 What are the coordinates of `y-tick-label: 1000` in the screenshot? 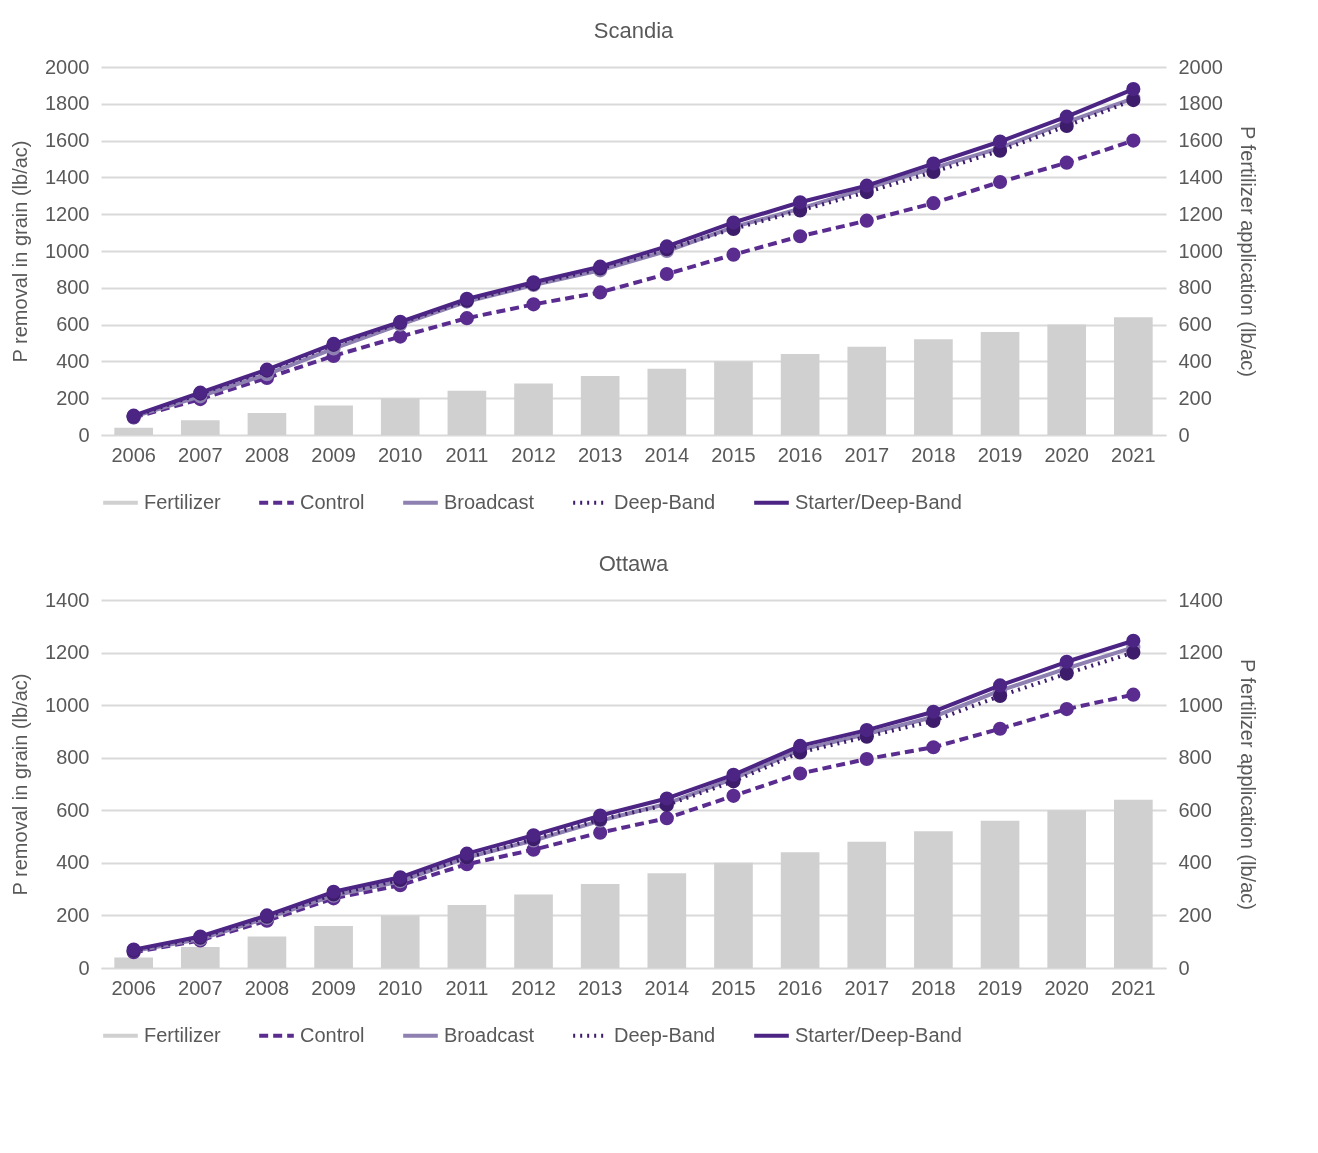 It's located at (67, 250).